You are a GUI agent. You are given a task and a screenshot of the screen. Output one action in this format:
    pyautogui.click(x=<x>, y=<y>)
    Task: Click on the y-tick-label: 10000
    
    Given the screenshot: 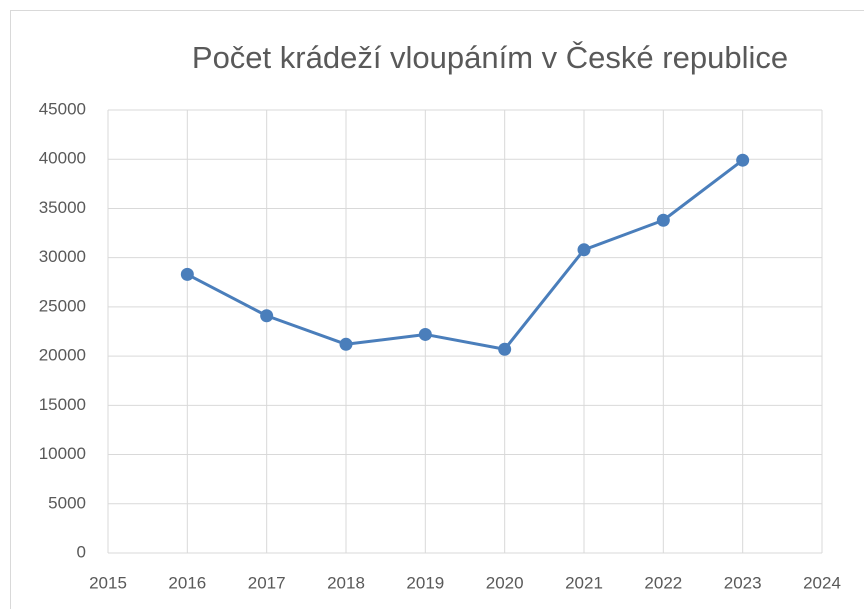 What is the action you would take?
    pyautogui.click(x=62, y=453)
    